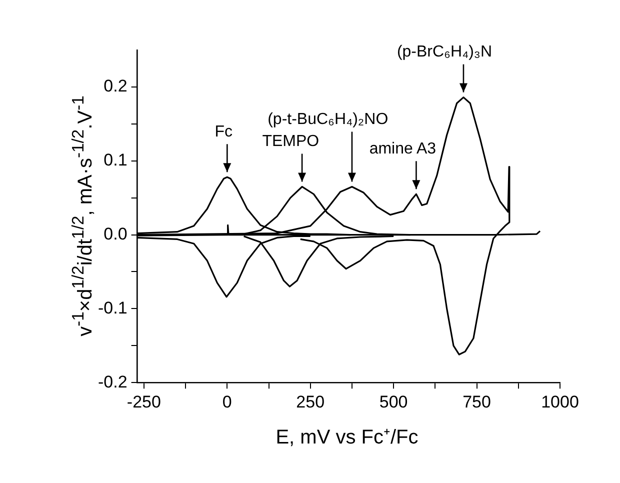 This screenshot has width=620, height=483. I want to click on annotation: (p-t-BuC₆H₄)₂NO, so click(328, 119).